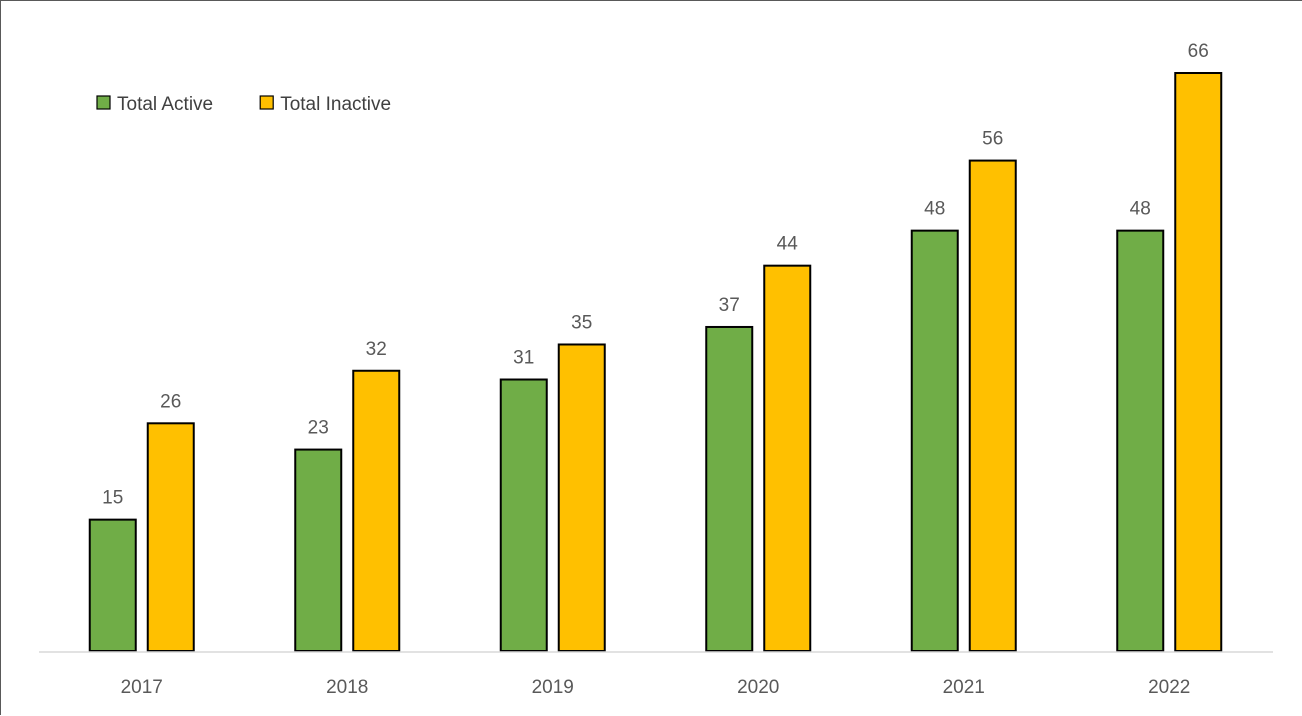 The width and height of the screenshot is (1302, 716). Describe the element at coordinates (1198, 362) in the screenshot. I see `bar-total-inactive-2022` at that location.